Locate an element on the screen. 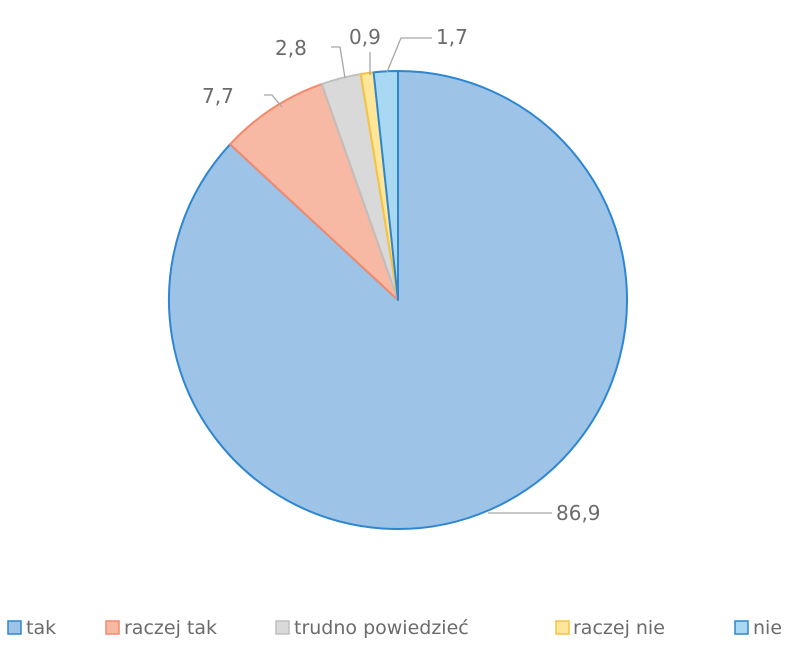 This screenshot has height=647, width=797. legend-item-raczej-tak: raczej tak is located at coordinates (161, 628).